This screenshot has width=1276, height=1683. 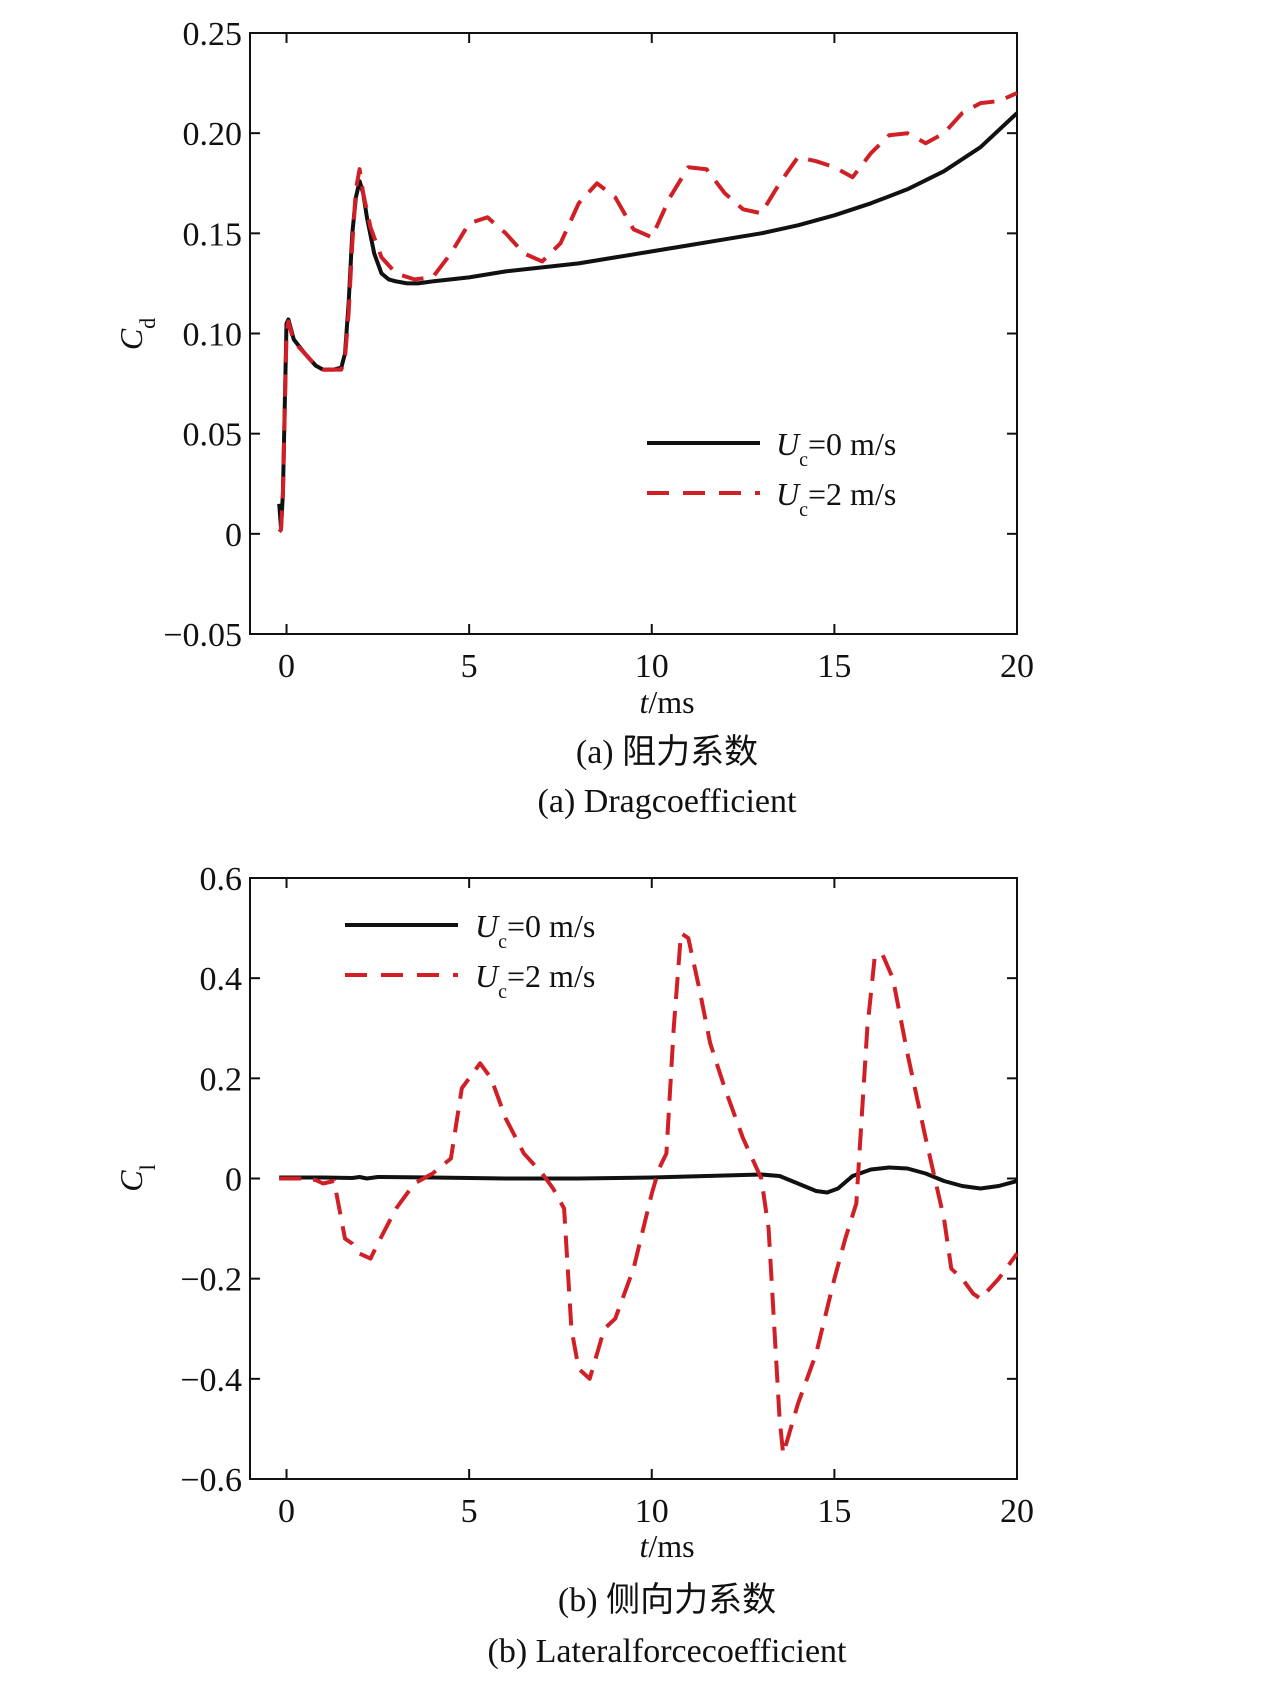 I want to click on y-tick-label: 0.10, so click(x=213, y=335).